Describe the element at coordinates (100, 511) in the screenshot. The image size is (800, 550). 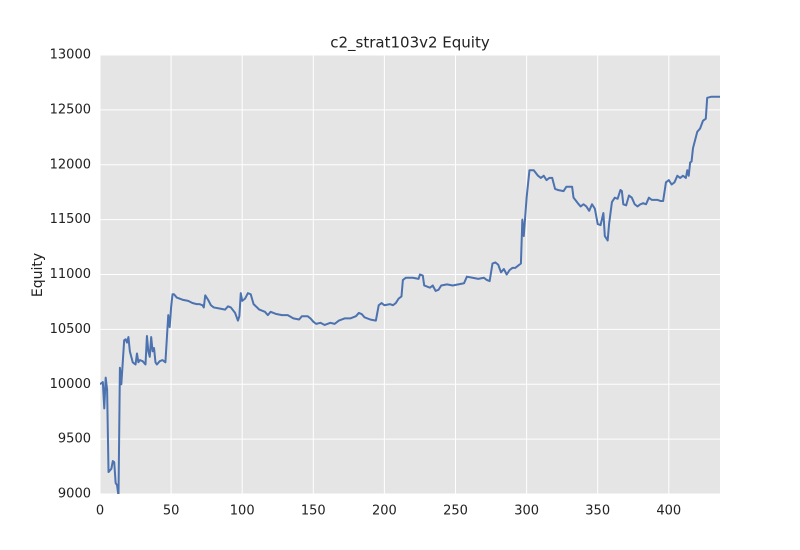
I see `x-tick-label: 0` at that location.